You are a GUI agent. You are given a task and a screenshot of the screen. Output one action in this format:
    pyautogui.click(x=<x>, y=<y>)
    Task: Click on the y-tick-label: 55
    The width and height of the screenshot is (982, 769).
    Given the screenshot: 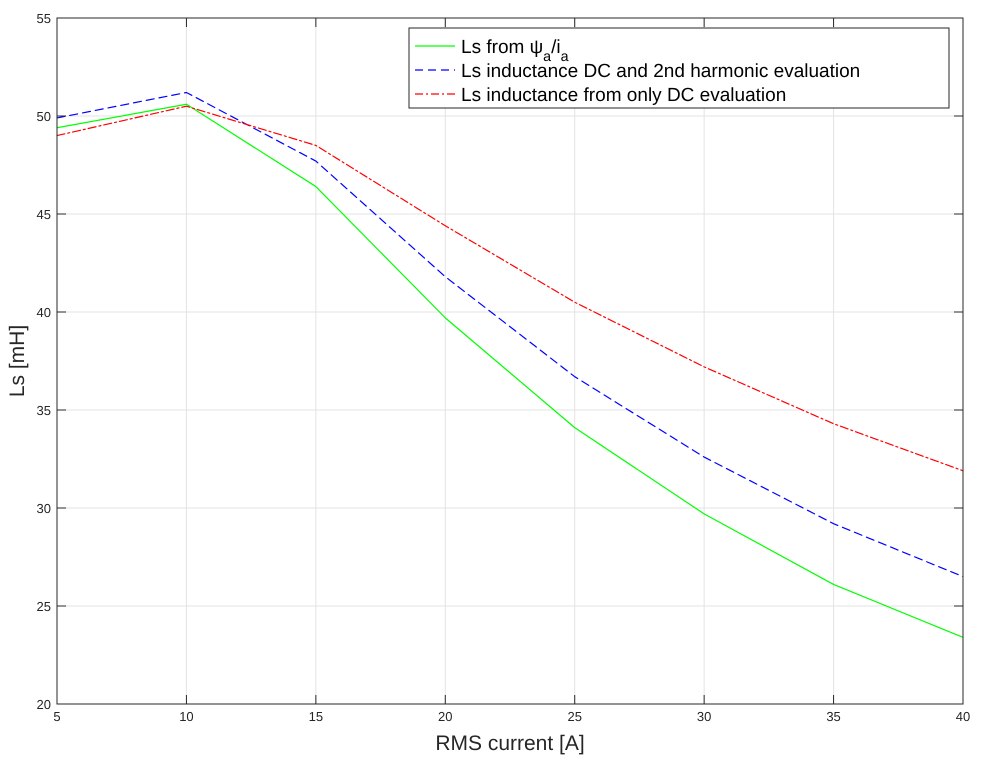 What is the action you would take?
    pyautogui.click(x=43, y=18)
    